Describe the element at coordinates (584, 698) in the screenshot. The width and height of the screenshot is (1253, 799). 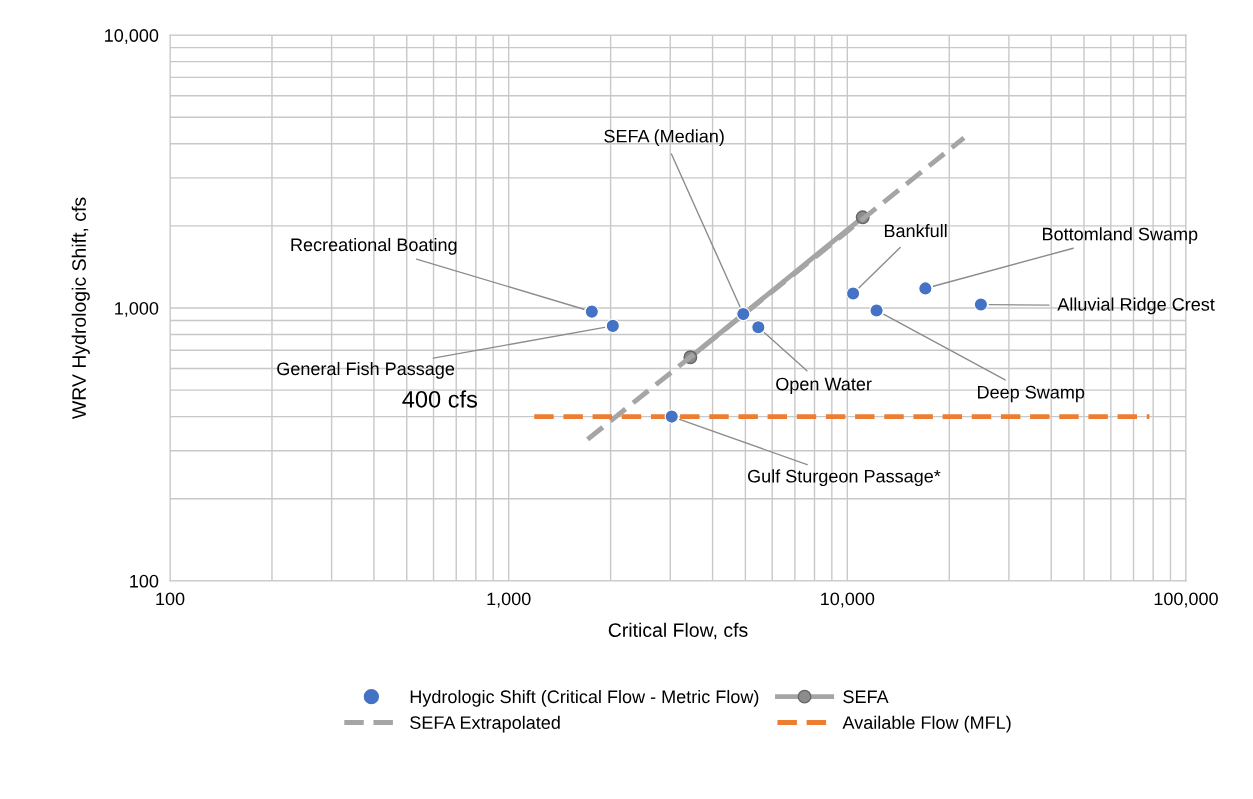
I see `legend-label: Hydrologic Shift (Critical Flow - Metric Flow)` at that location.